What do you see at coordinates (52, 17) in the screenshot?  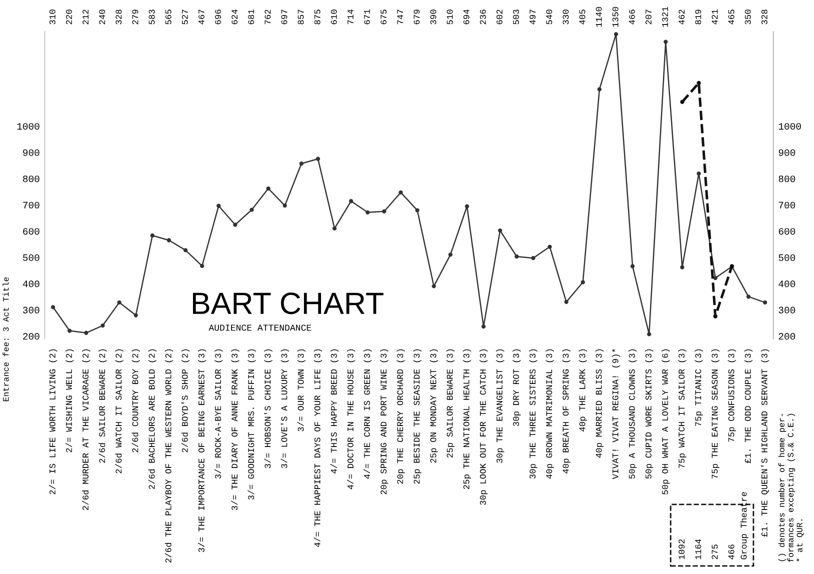 I see `data-label: 310` at bounding box center [52, 17].